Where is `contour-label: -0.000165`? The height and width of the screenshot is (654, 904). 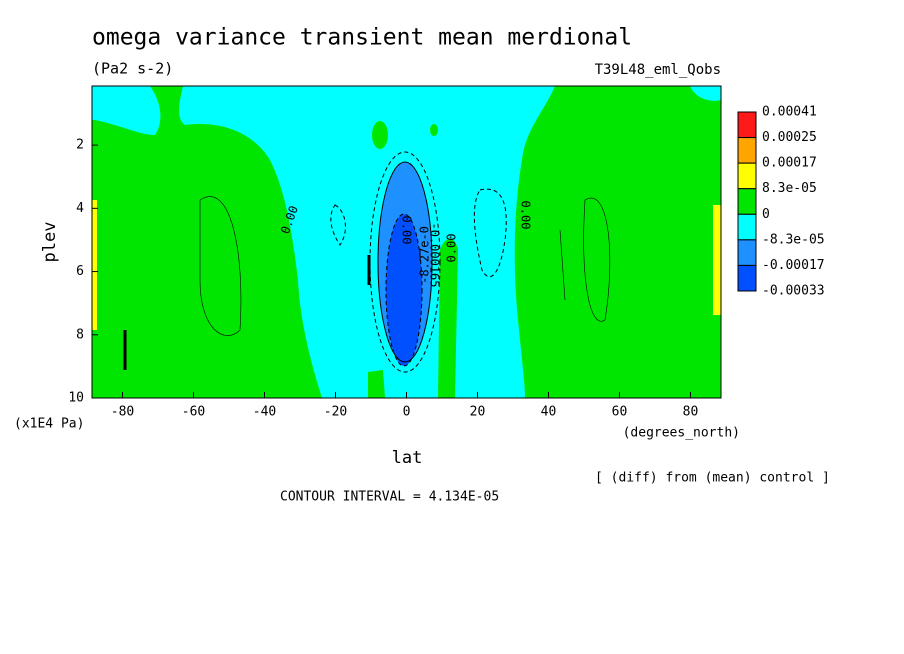 contour-label: -0.000165 is located at coordinates (435, 254).